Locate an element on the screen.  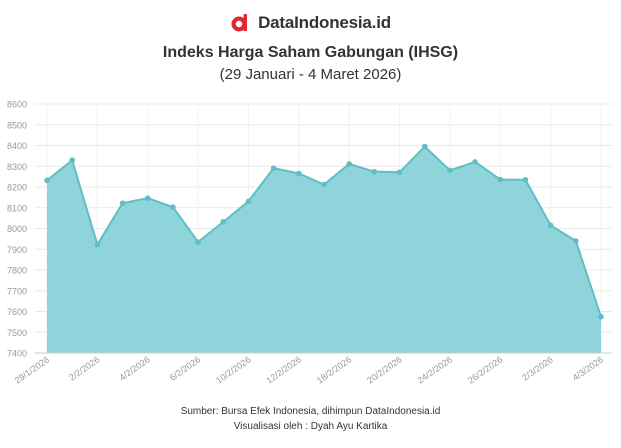
credit-note: Visualisasi oleh : Dyah Ayu Kartika is located at coordinates (310, 426).